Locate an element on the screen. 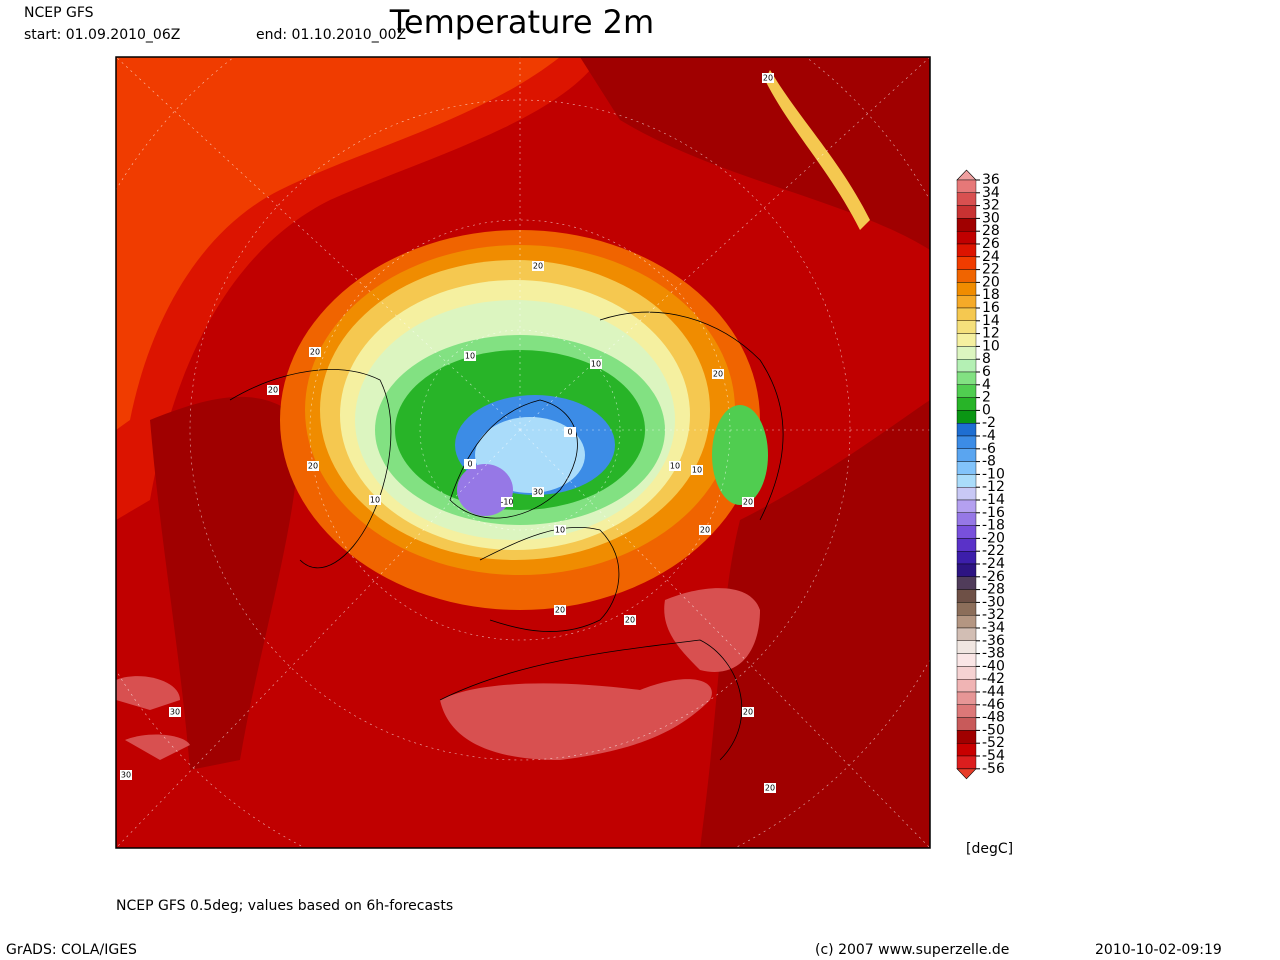 The image size is (1280, 960). colorbar-label: -4 is located at coordinates (989, 436).